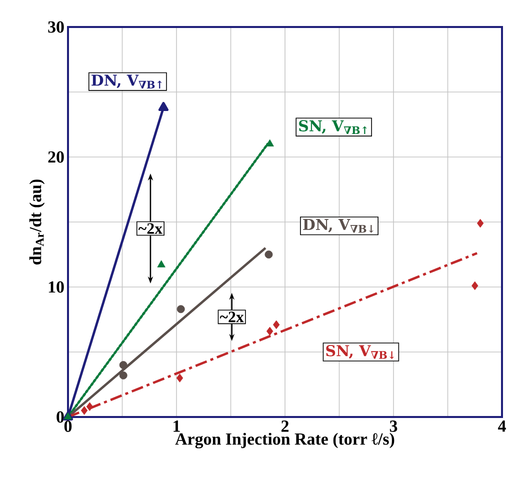 Image resolution: width=511 pixels, height=477 pixels. I want to click on x-tick-label: 3, so click(394, 426).